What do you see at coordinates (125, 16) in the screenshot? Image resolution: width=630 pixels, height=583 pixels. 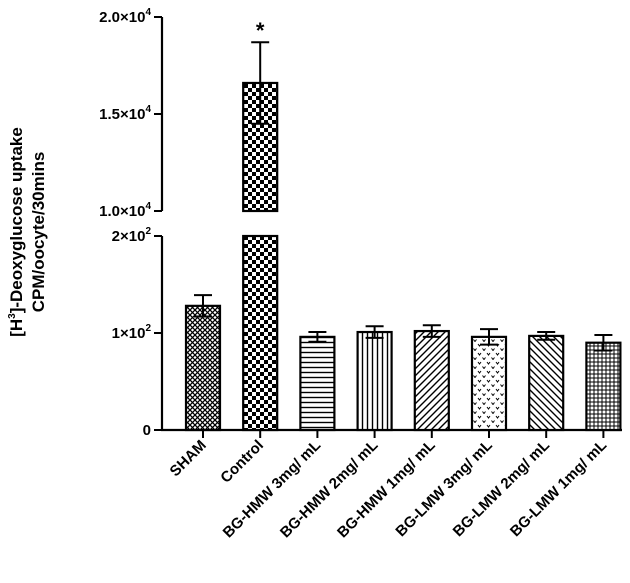 I see `y-tick-label-upper-2: 2.0×10⁴` at bounding box center [125, 16].